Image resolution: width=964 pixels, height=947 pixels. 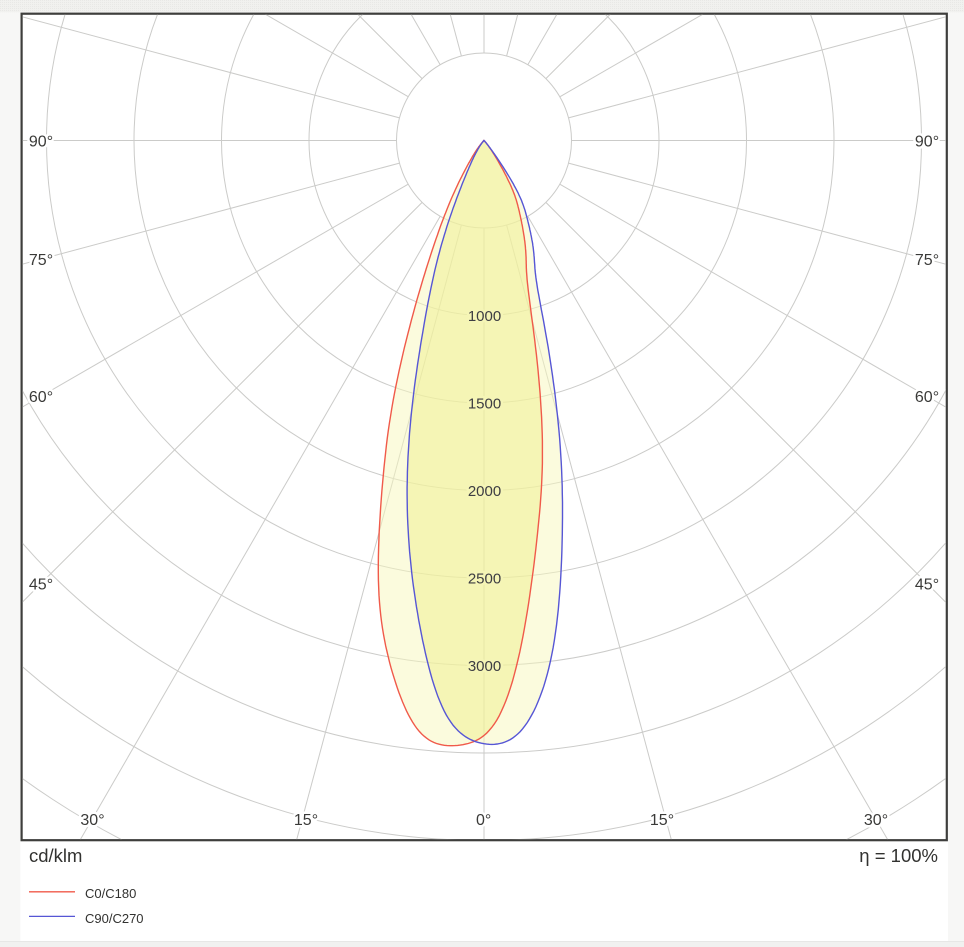 I want to click on svg-text: 2000, so click(x=484, y=491).